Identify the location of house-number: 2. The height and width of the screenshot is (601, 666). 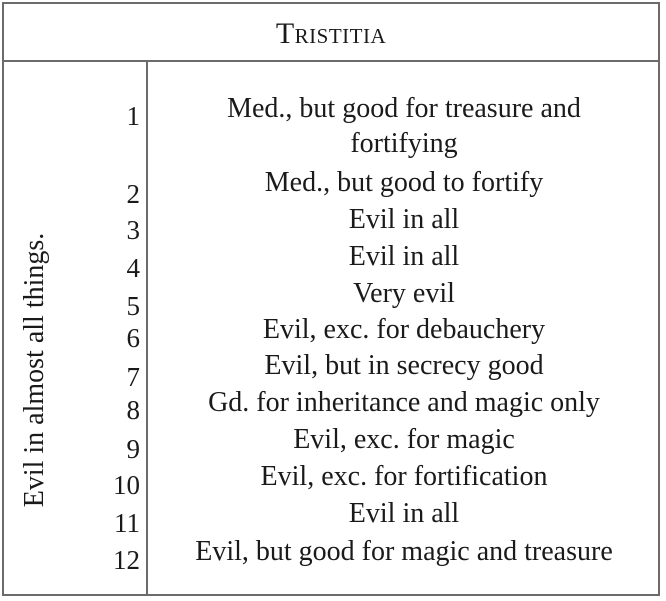
(133, 194).